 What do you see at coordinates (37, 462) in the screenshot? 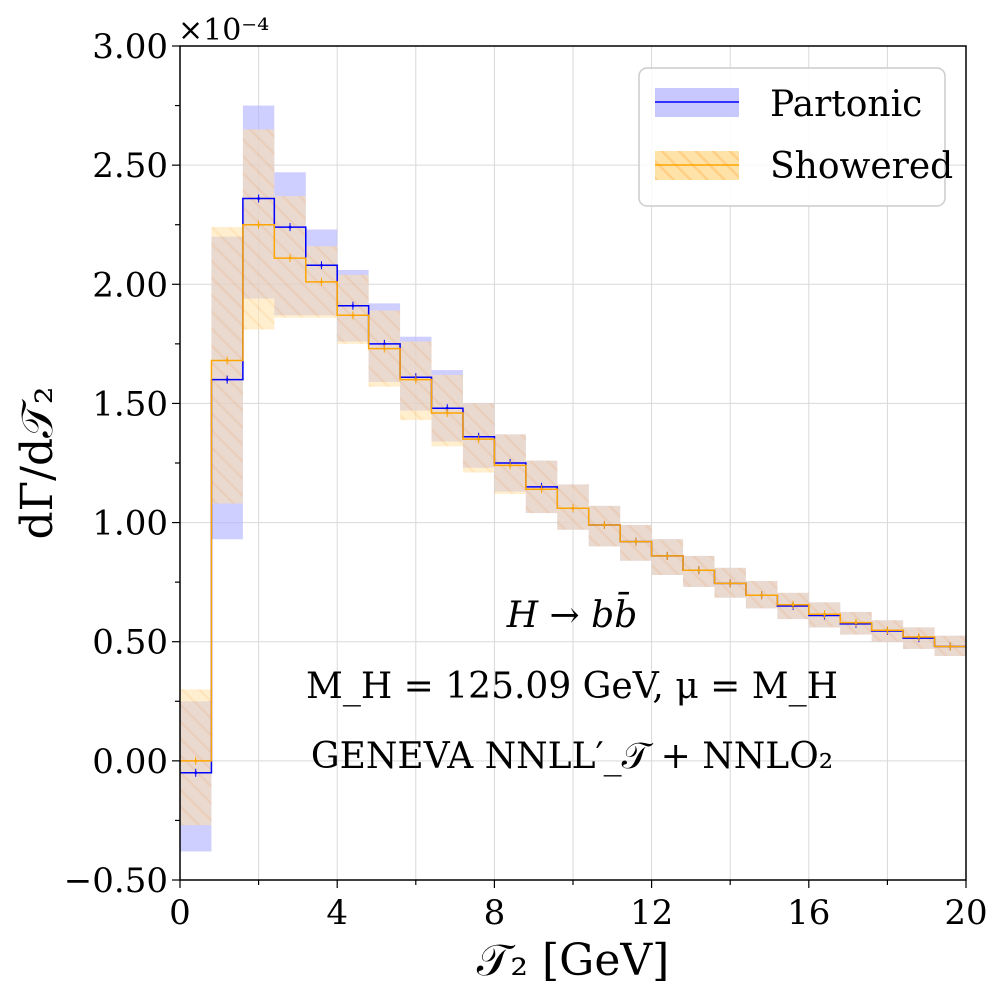
I see `y-axis-label: dΓ/d𝒯₂` at bounding box center [37, 462].